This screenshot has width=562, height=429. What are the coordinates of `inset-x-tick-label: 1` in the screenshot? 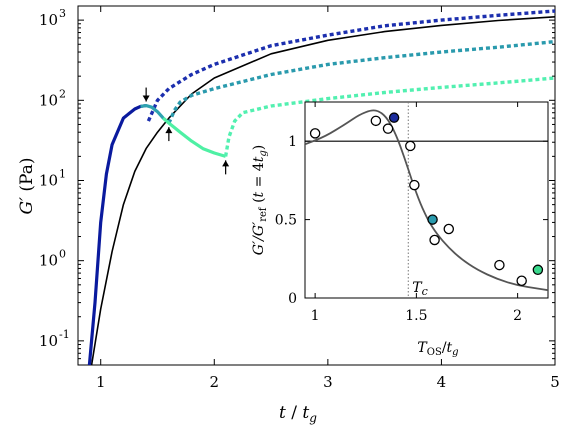 It's located at (315, 316).